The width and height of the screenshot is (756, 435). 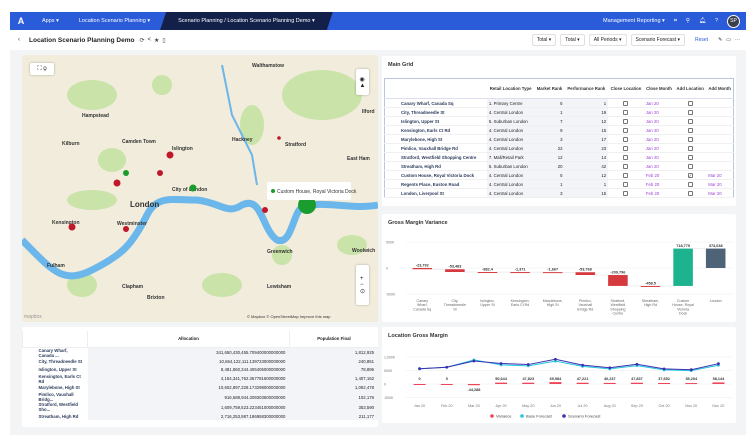 What do you see at coordinates (586, 88) in the screenshot?
I see `grid-column-header: Performance Rank` at bounding box center [586, 88].